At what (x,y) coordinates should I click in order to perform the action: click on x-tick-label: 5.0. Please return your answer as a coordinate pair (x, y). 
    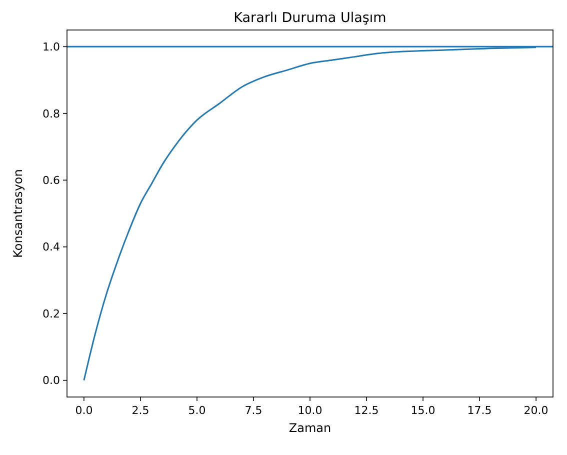
    Looking at the image, I should click on (197, 410).